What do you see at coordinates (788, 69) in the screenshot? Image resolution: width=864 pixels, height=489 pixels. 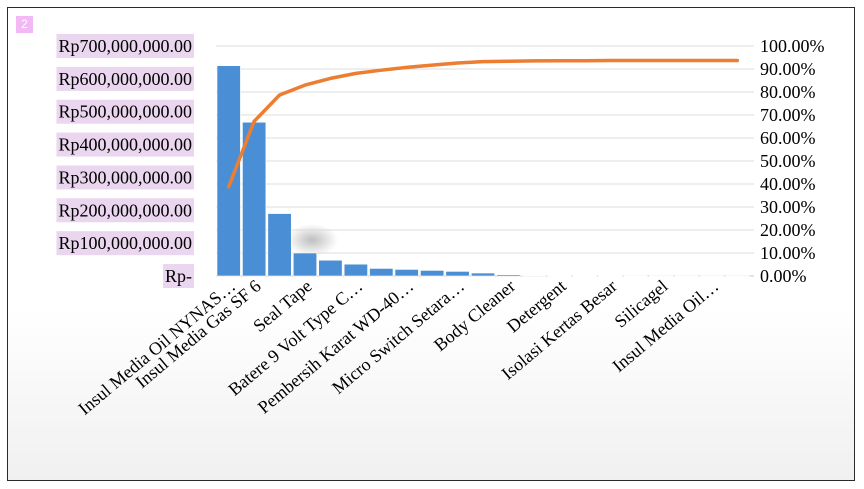 I see `y-right-tick-label: 90.00%` at bounding box center [788, 69].